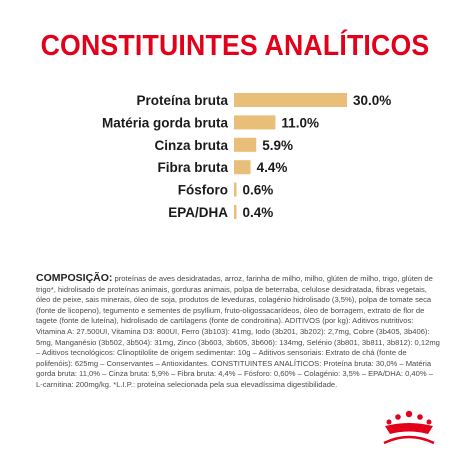  What do you see at coordinates (182, 100) in the screenshot?
I see `category-label: Proteína bruta` at bounding box center [182, 100].